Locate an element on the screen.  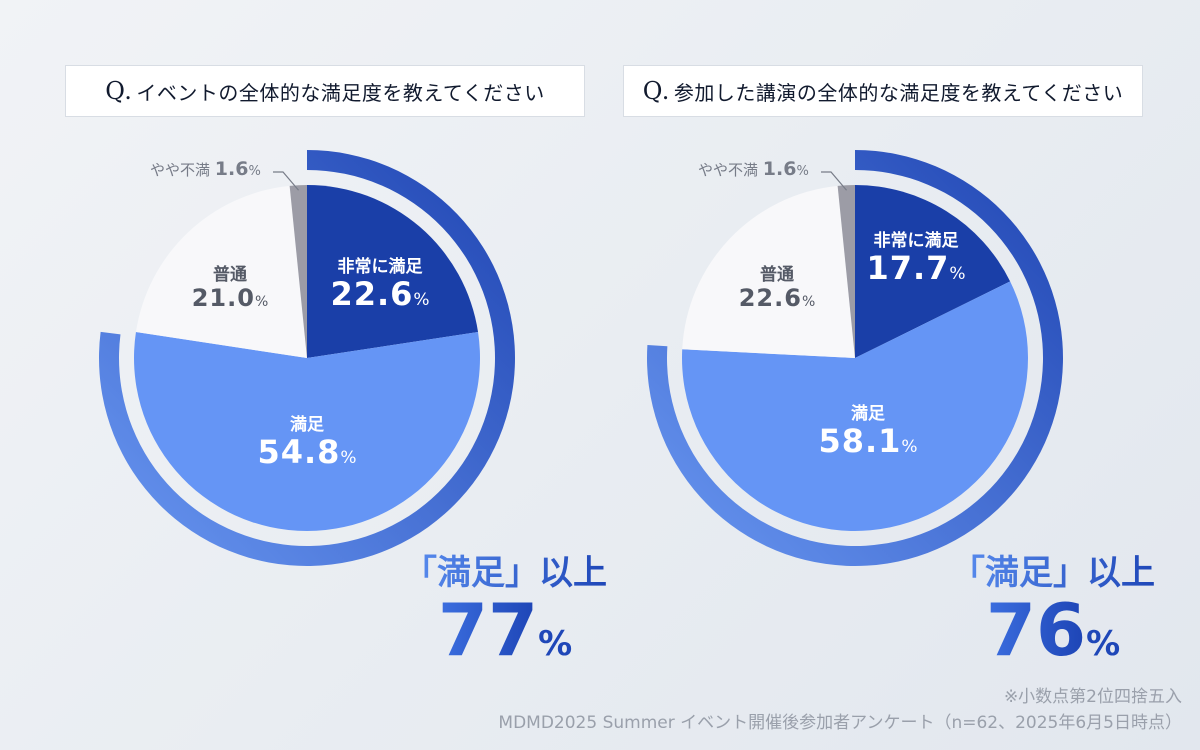
summary-1: 「満足」以上 77% is located at coordinates (505, 605).